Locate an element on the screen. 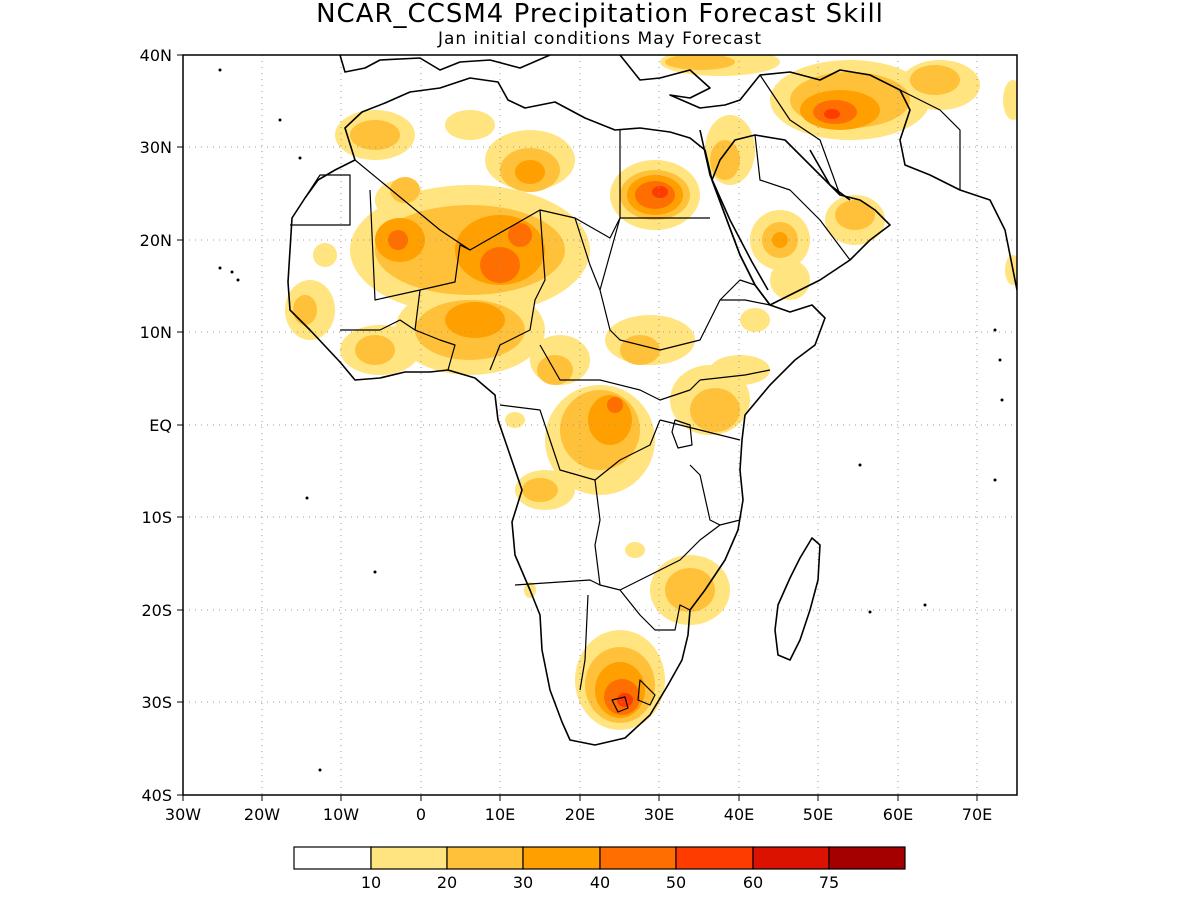 The height and width of the screenshot is (900, 1200). lat-label: 40S is located at coordinates (156, 795).